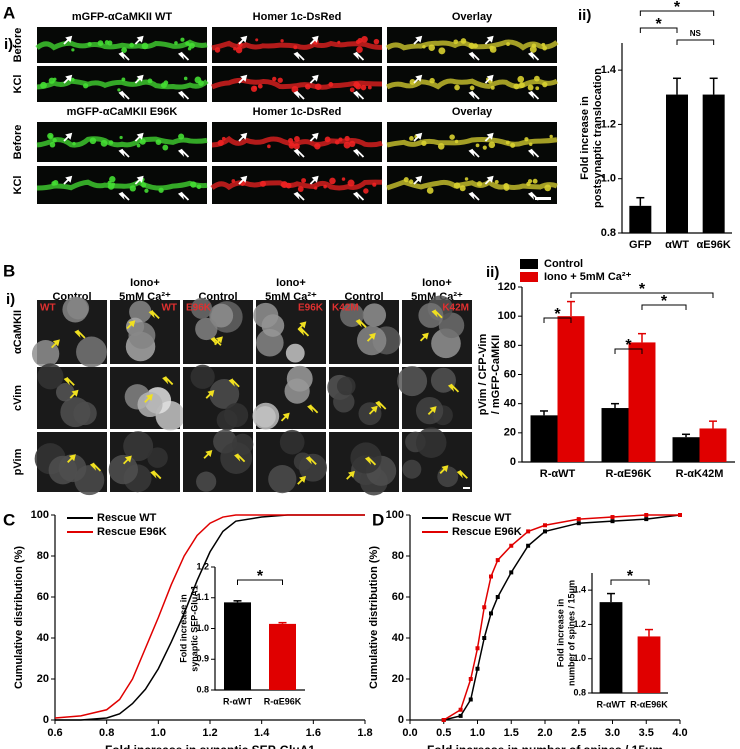 This screenshot has height=749, width=740. I want to click on image-header: 5mM Ca²⁺, so click(291, 297).